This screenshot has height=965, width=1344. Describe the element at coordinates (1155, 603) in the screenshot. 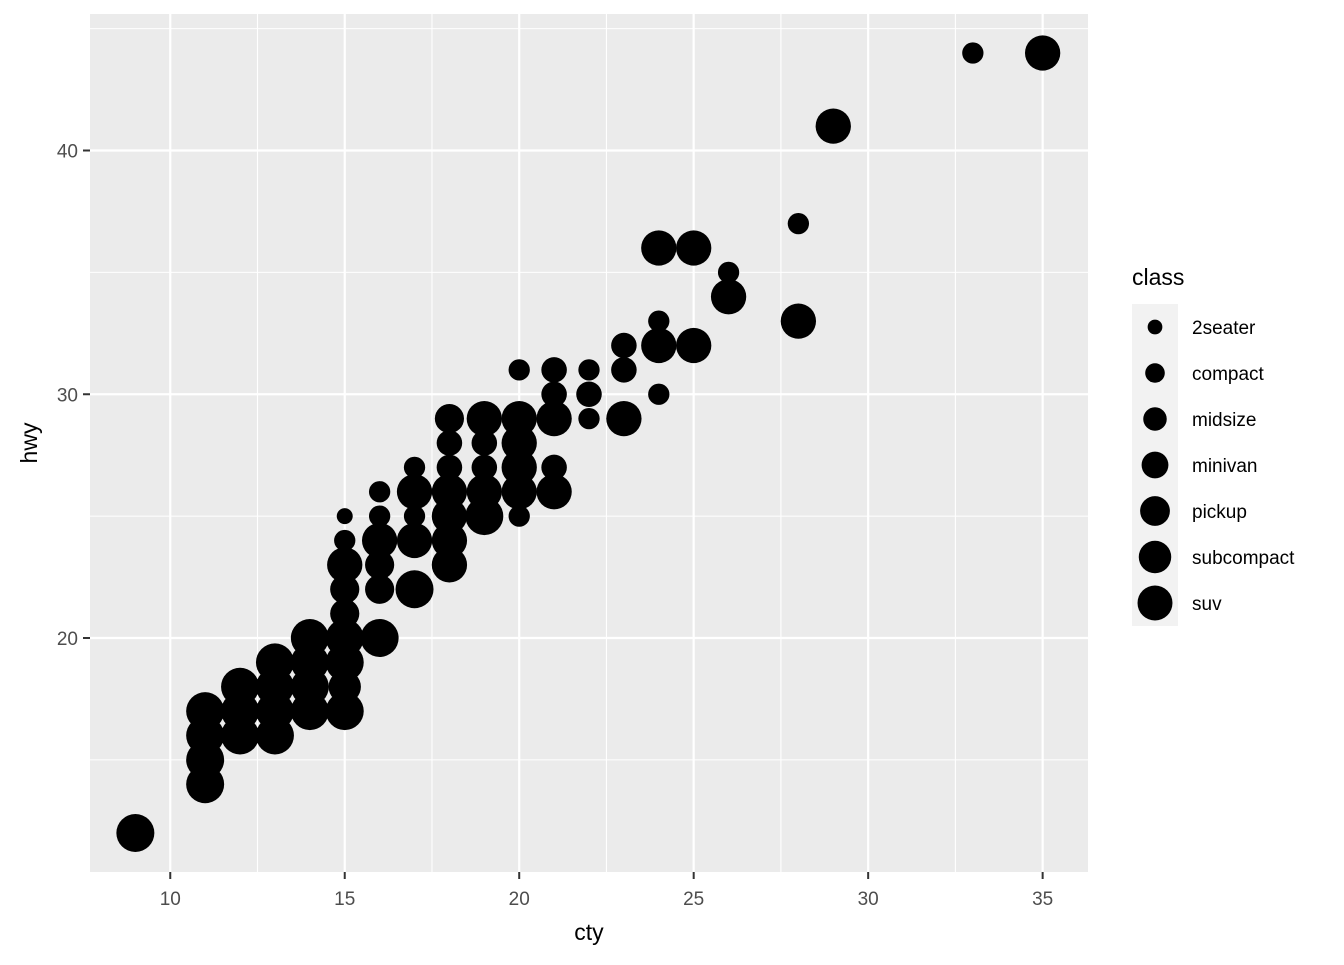

I see `legend-key-suv` at that location.